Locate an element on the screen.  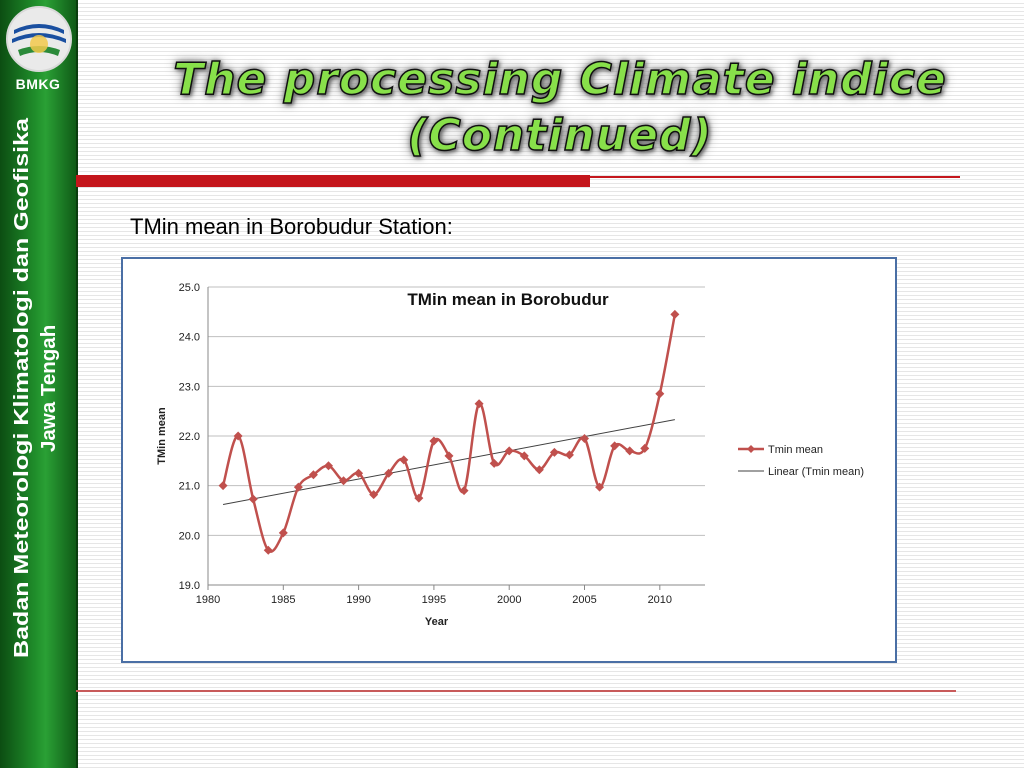
y-tick-label: 22.0 is located at coordinates (189, 437).